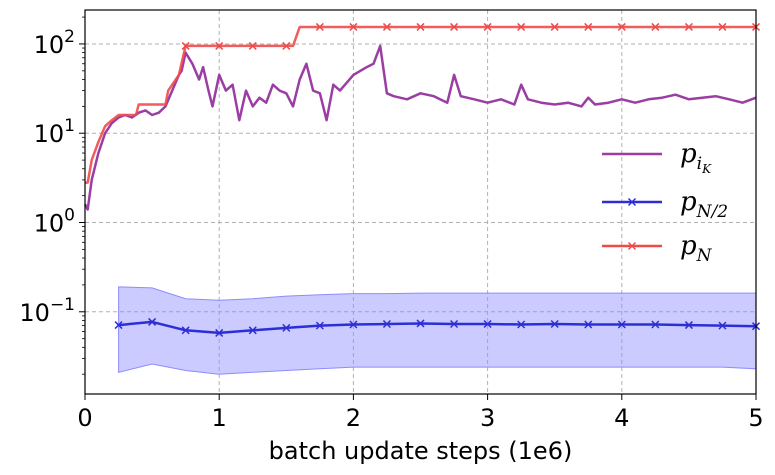 This screenshot has width=775, height=475. I want to click on y-tick-label: 10⁰, so click(54, 222).